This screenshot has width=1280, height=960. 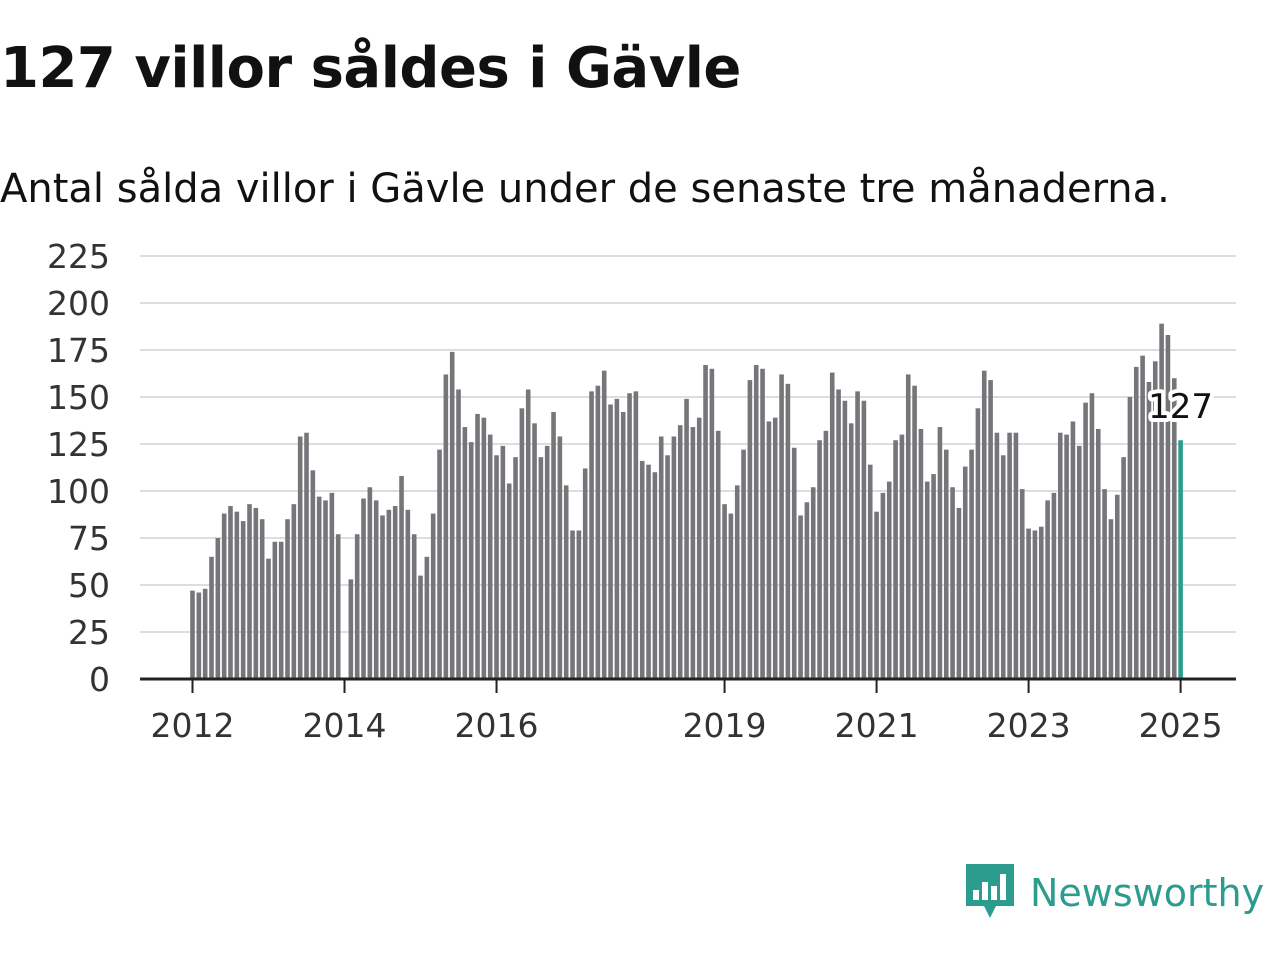 I want to click on brand-name: Newsworthy, so click(x=1147, y=893).